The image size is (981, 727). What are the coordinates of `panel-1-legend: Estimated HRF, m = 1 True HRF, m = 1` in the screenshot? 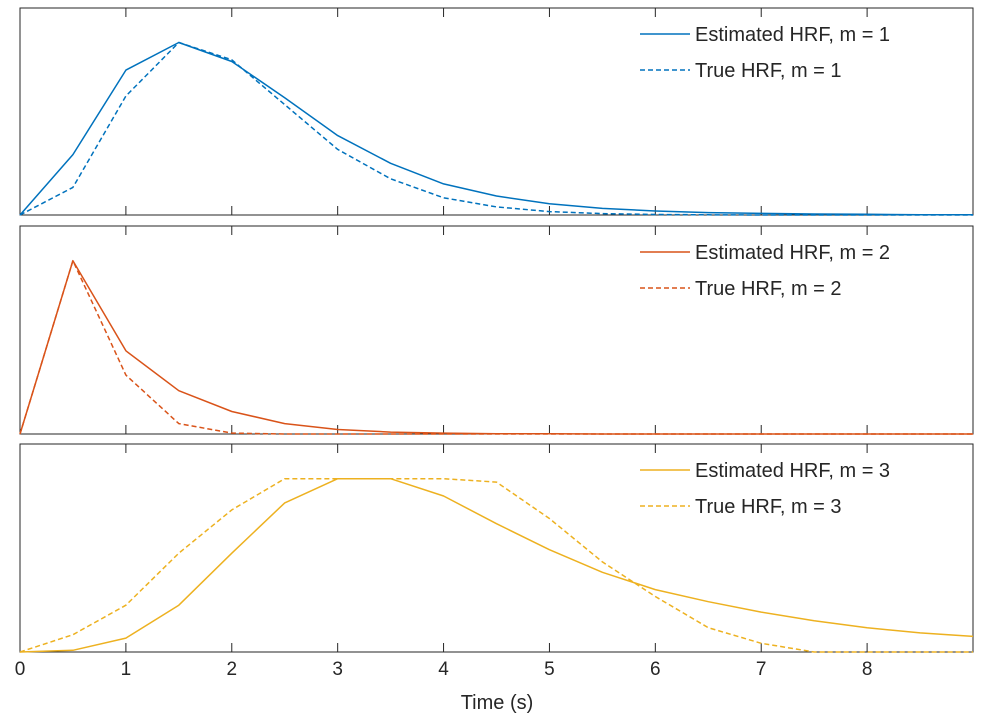 It's located at (765, 53).